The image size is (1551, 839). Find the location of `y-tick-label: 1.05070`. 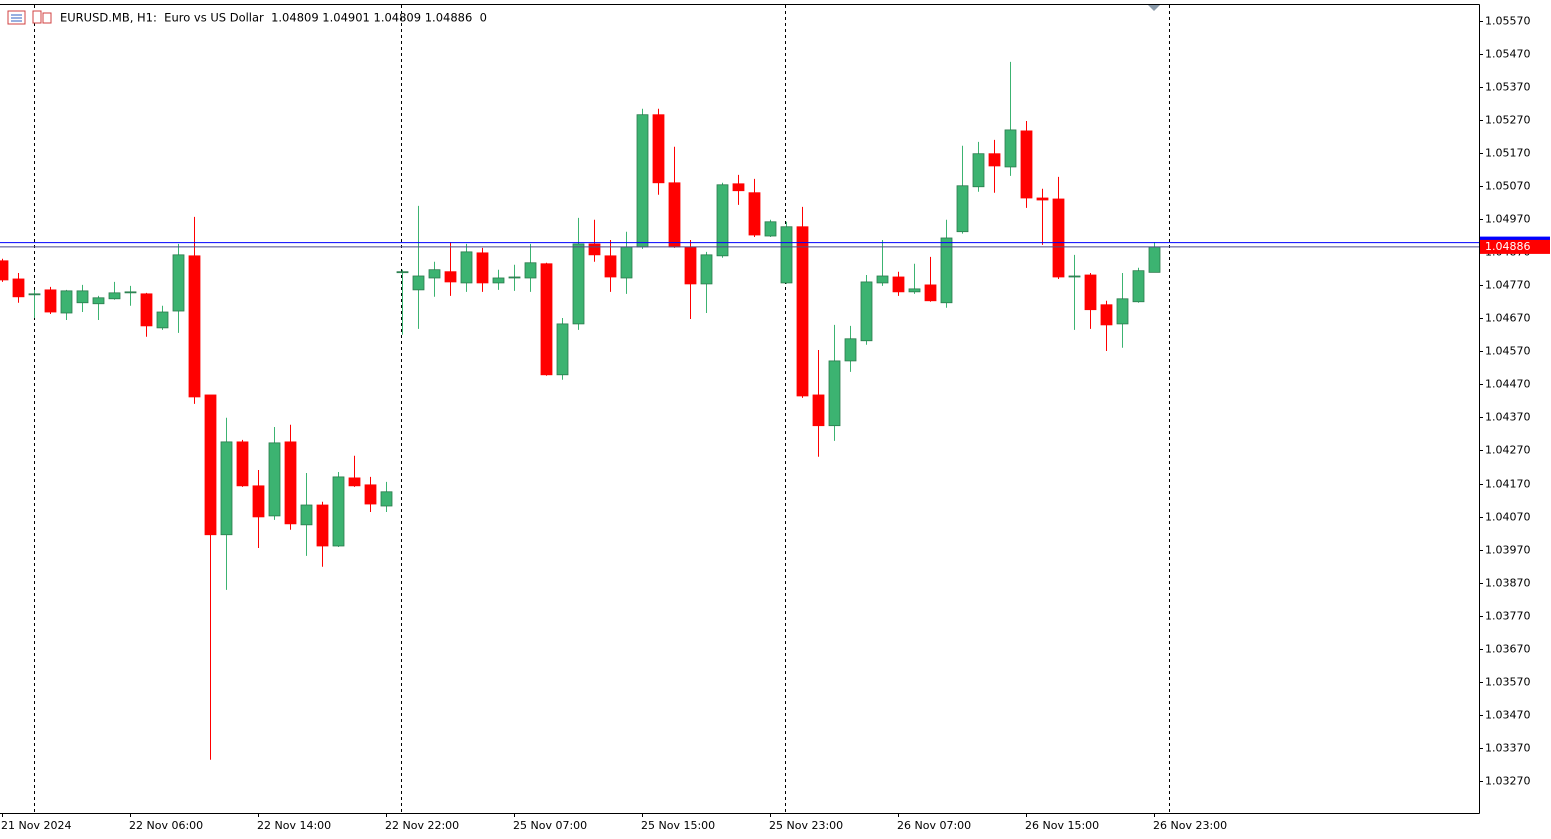

y-tick-label: 1.05070 is located at coordinates (1508, 186).